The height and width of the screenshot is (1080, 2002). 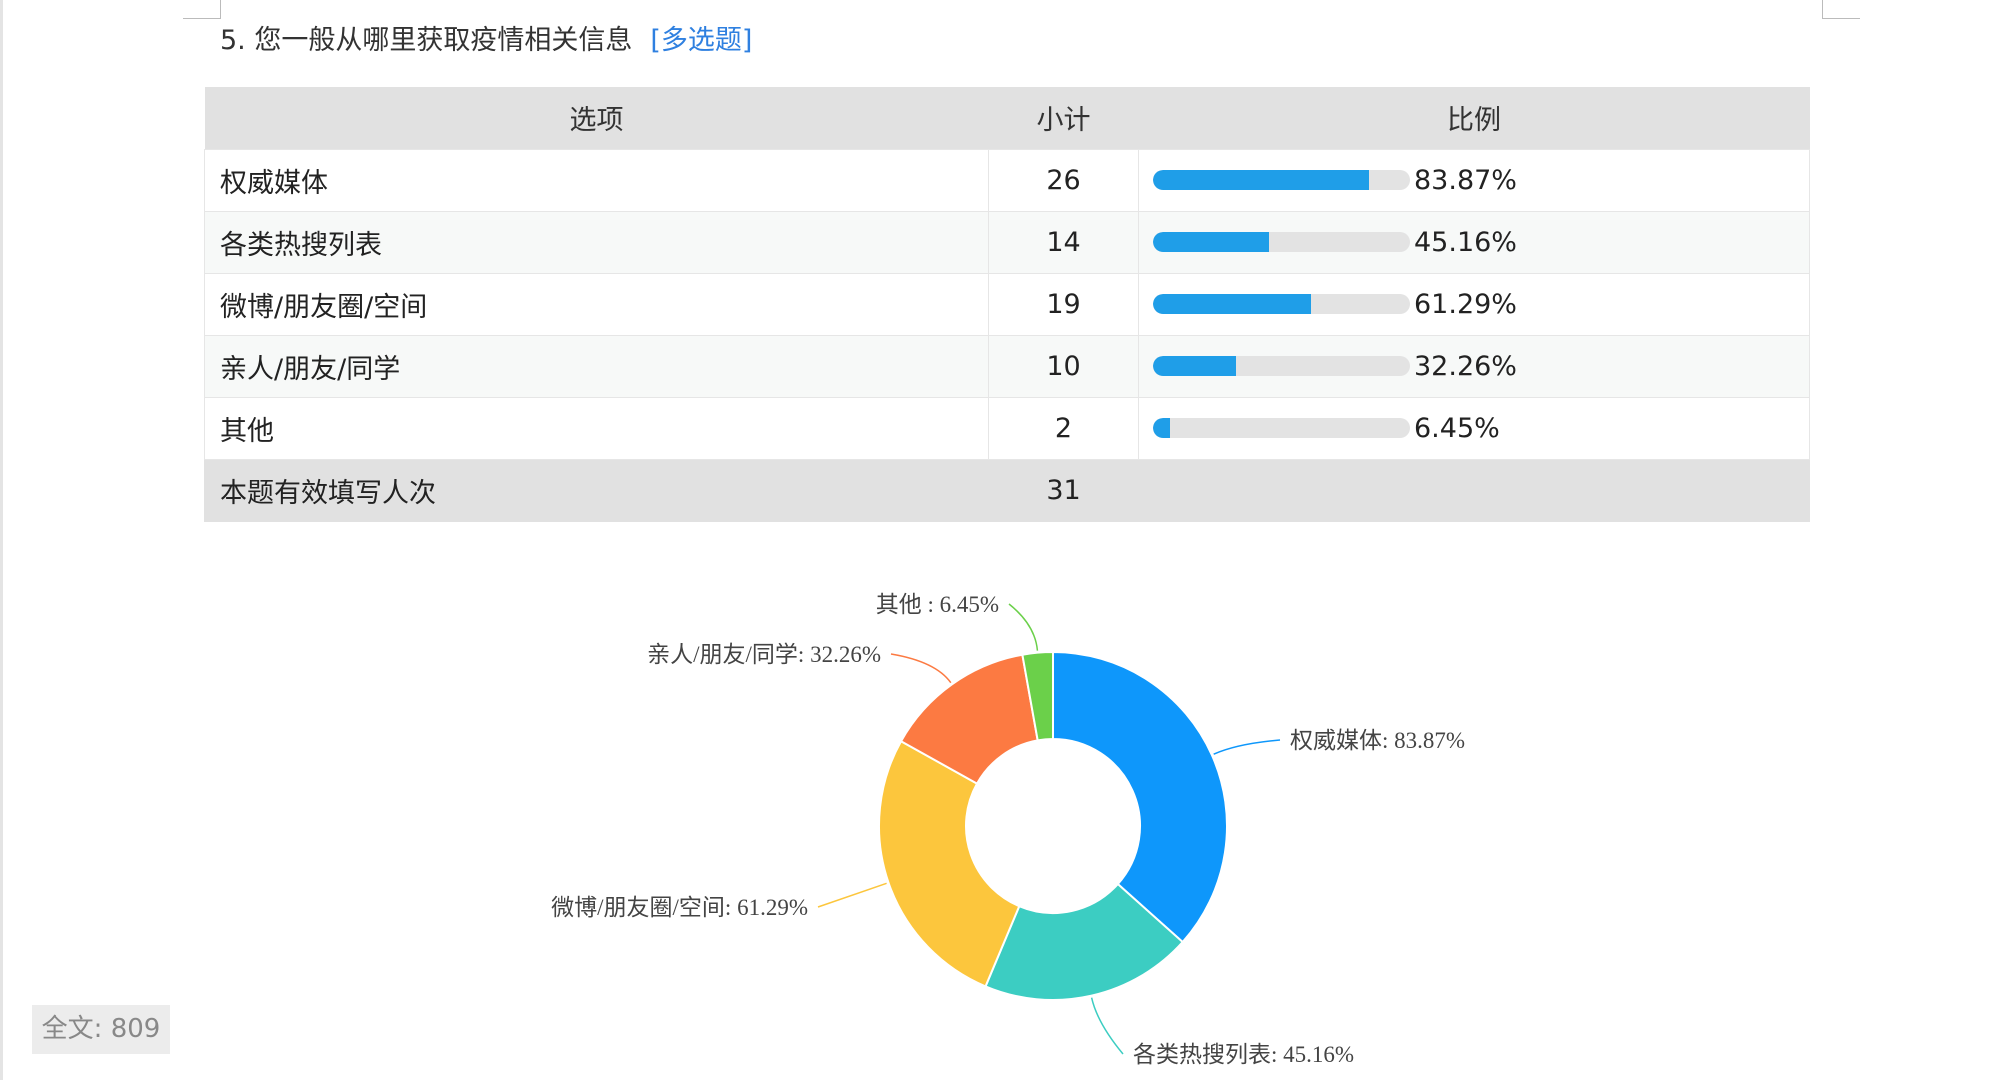 What do you see at coordinates (1063, 118) in the screenshot?
I see `header-count: 小计` at bounding box center [1063, 118].